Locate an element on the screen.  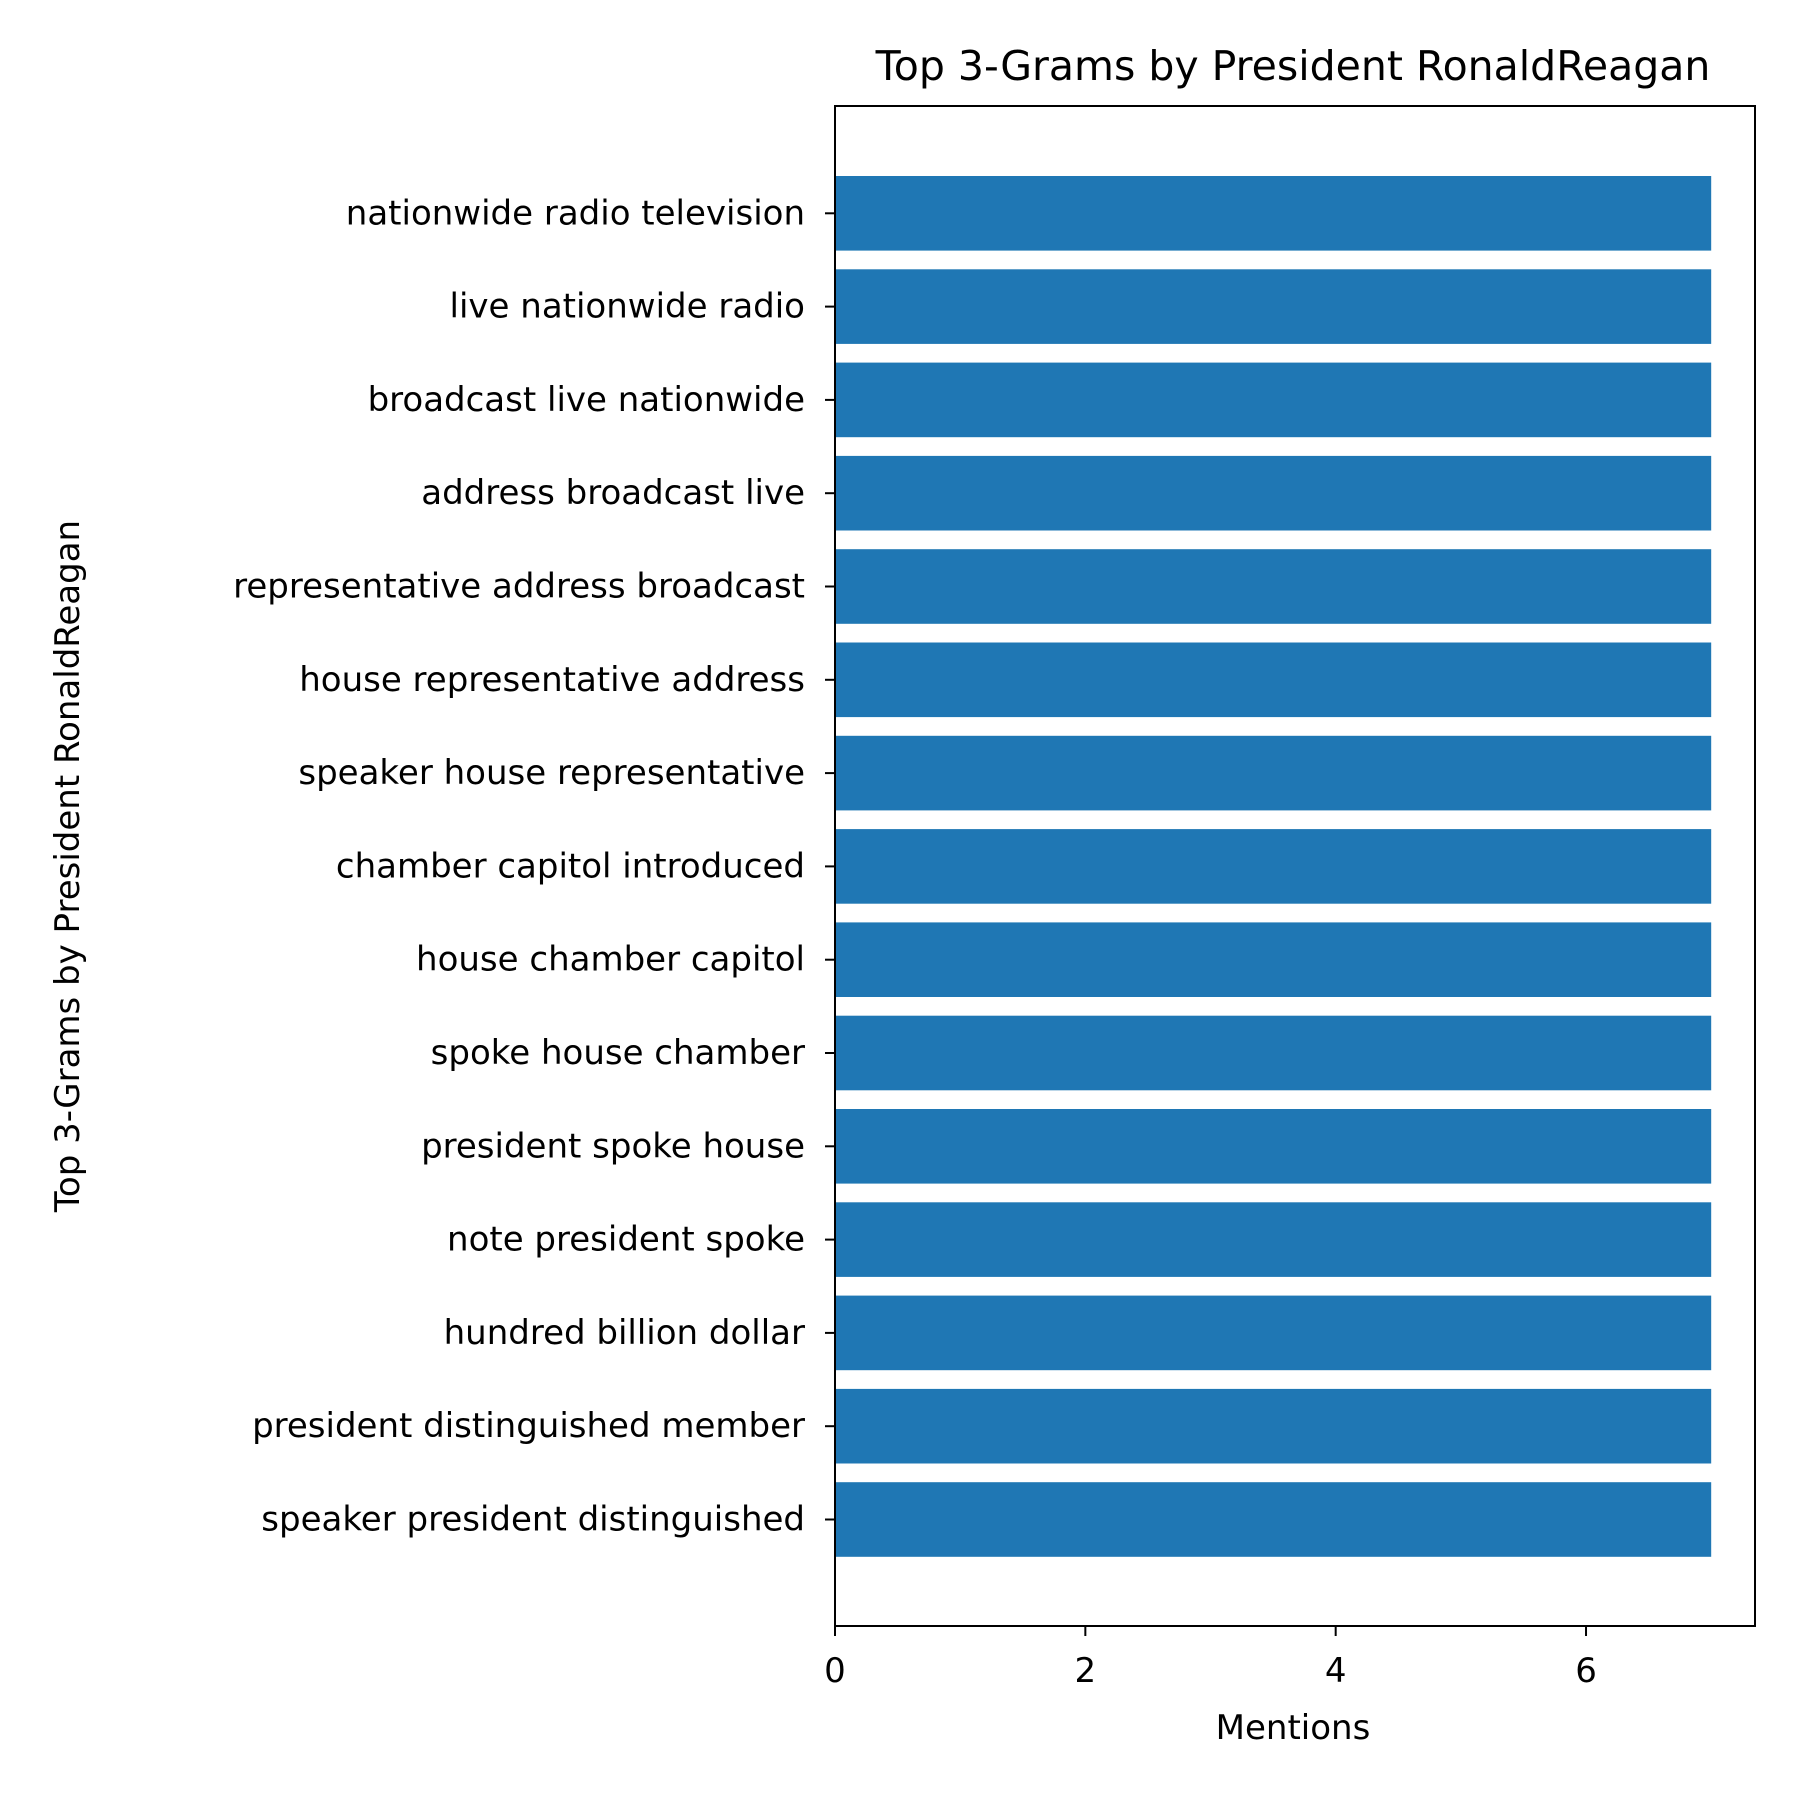
x-tick-label: 0 is located at coordinates (835, 1671).